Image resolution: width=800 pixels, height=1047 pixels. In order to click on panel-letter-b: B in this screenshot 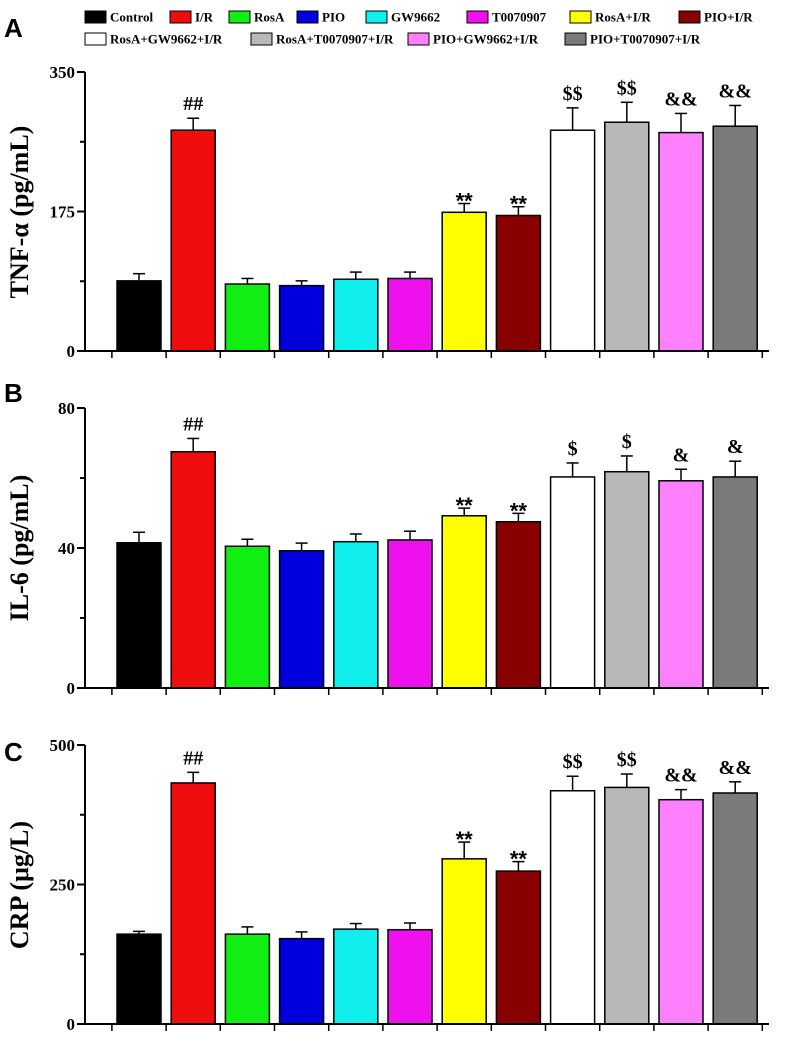, I will do `click(13, 393)`.